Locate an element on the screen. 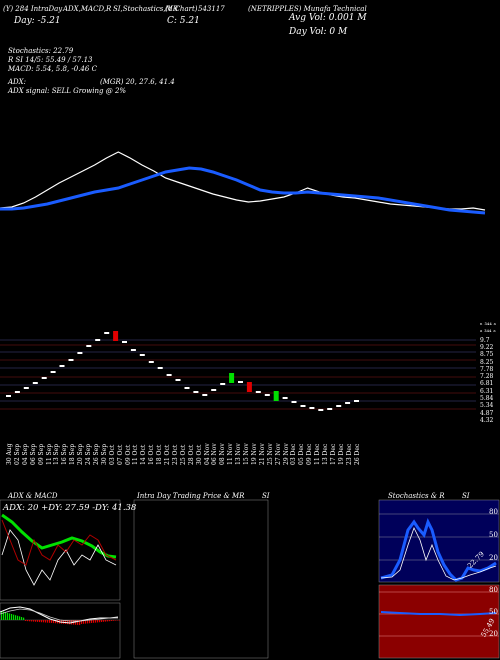  header-item-5: (NETRIPPLES) Munafa Technical is located at coordinates (307, 9).